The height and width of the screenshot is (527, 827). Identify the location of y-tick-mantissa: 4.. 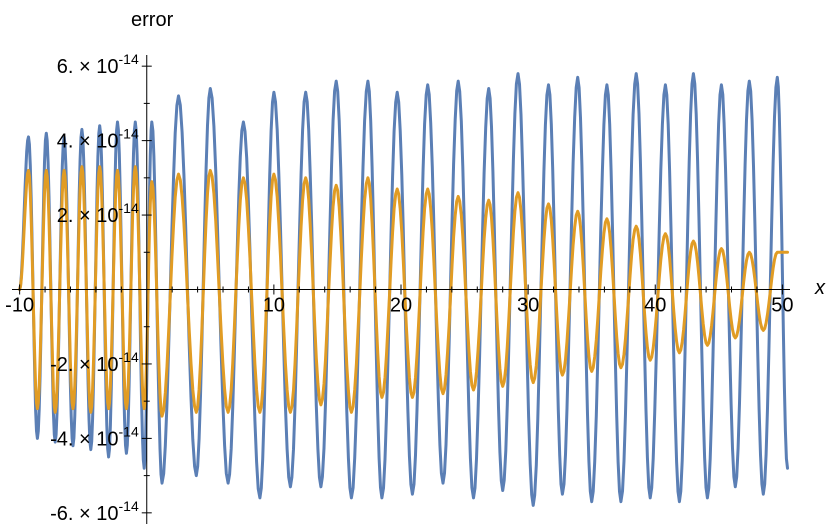
(65, 142).